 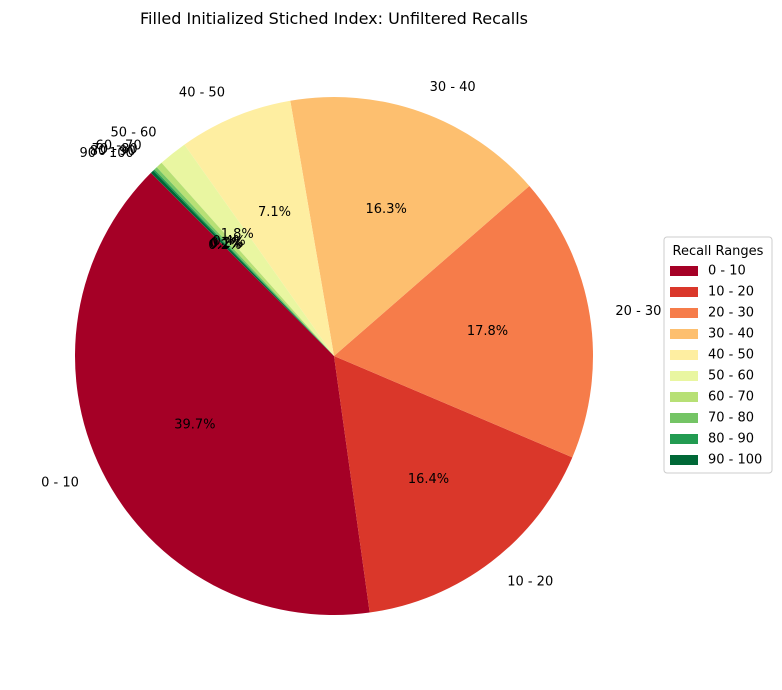 I want to click on percent-label-70-to-80: 0.2%, so click(x=226, y=243).